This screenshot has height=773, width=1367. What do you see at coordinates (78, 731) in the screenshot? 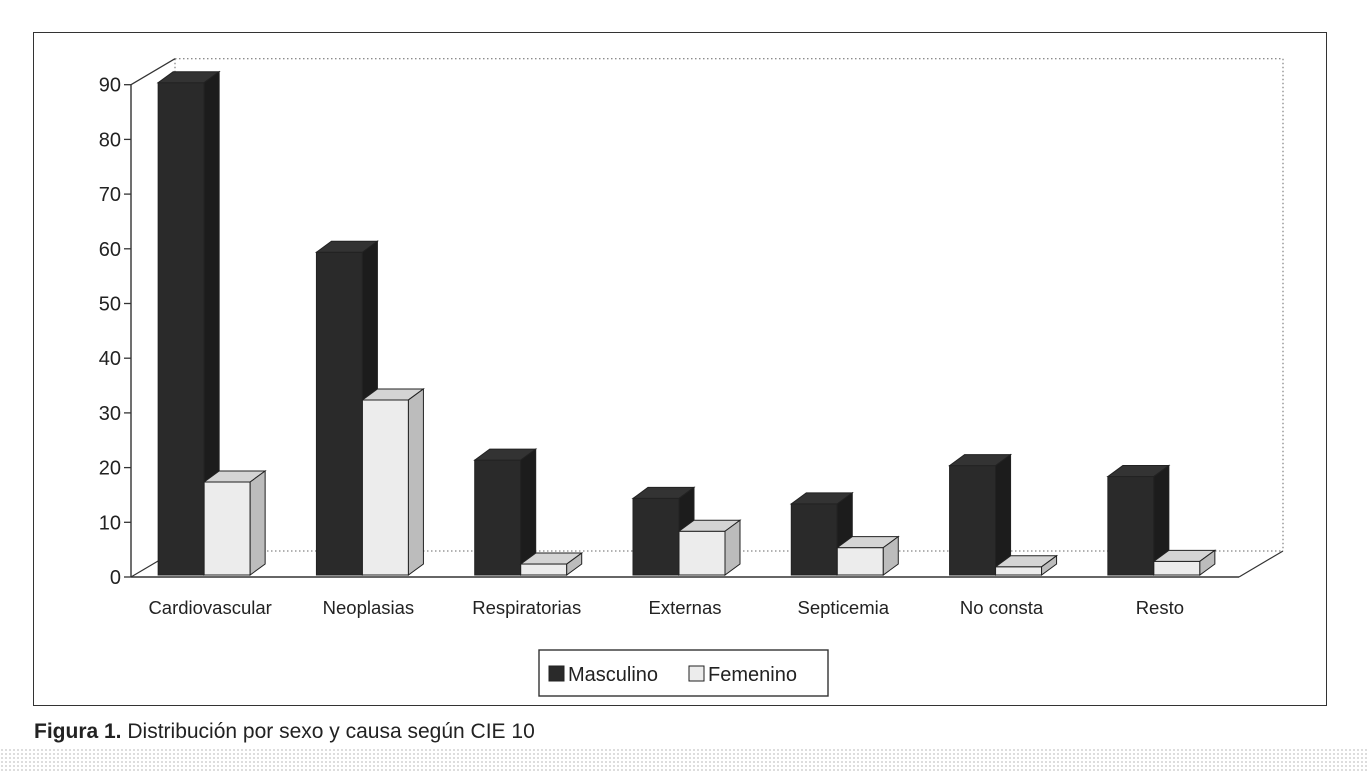
I see `caption-label: Figura 1.` at bounding box center [78, 731].